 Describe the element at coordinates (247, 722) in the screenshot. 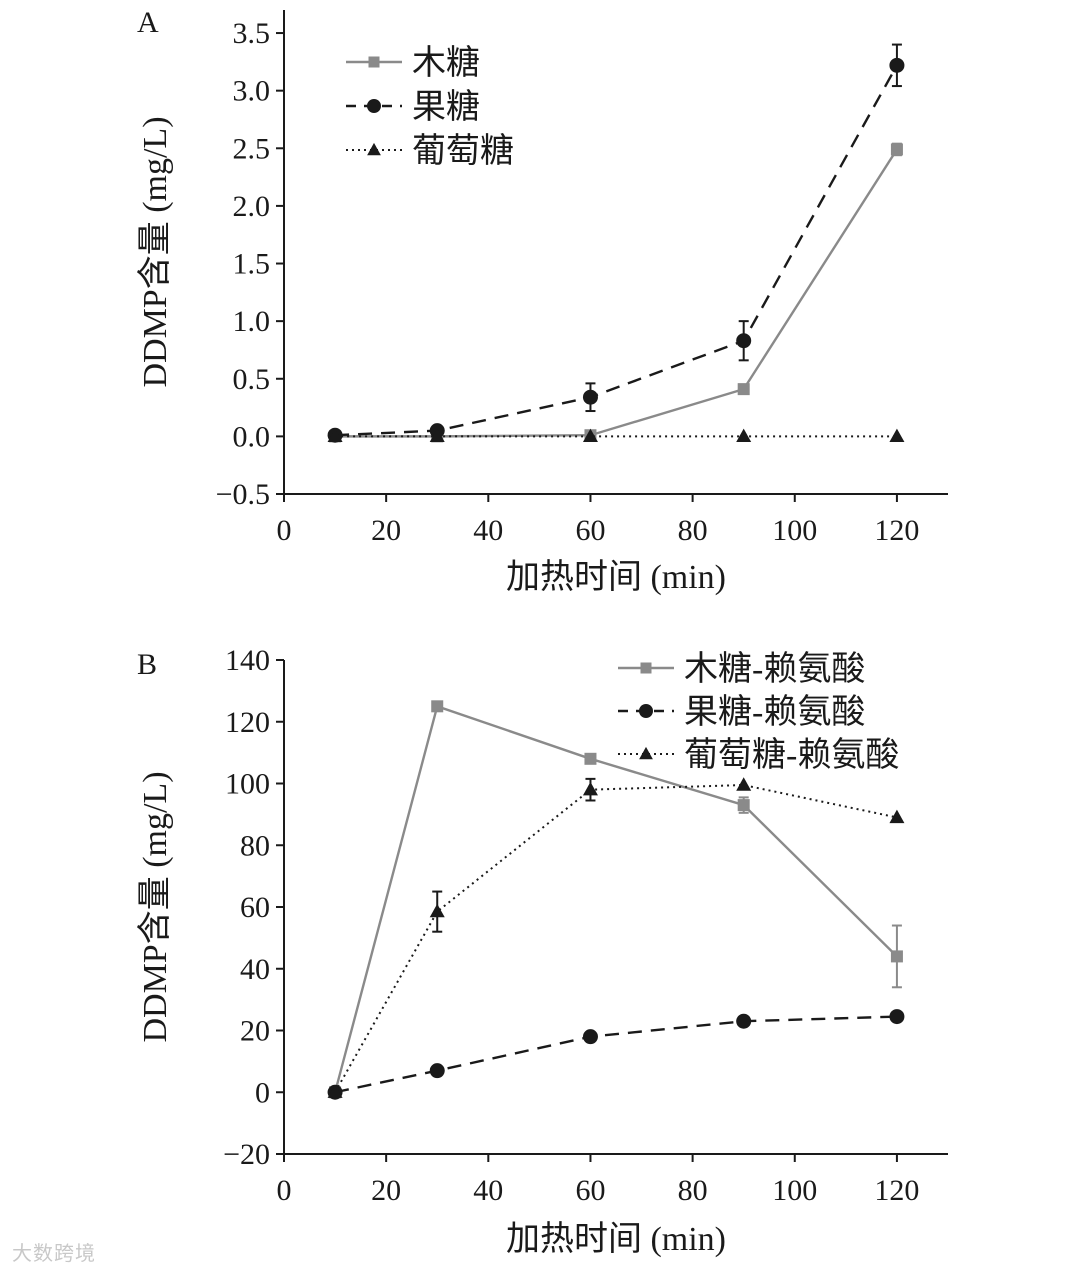

I see `y-tick-label: 120` at that location.